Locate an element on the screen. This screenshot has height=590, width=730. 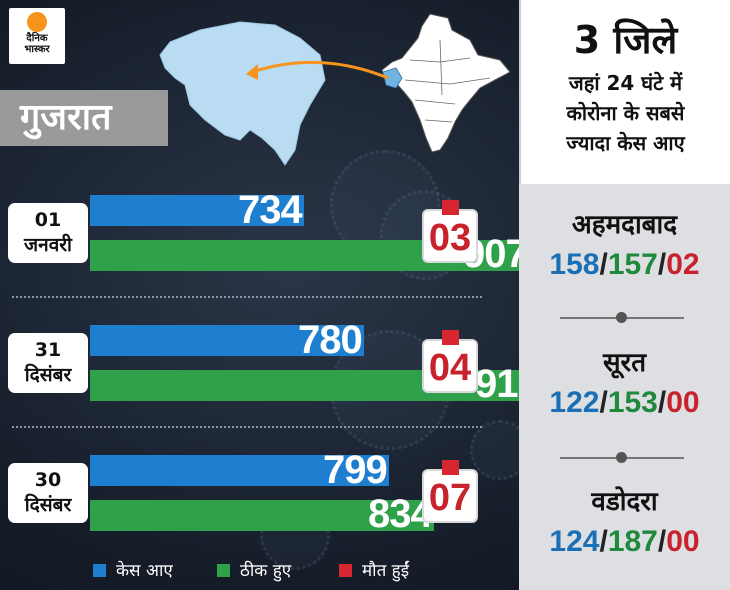
gujarat-highlight-on-india is located at coordinates (392, 78).